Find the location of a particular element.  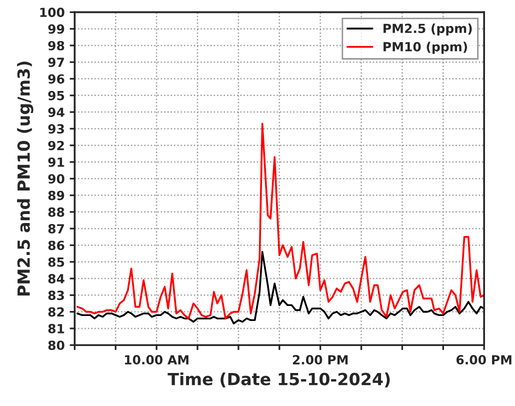

y-tick-label: 89 is located at coordinates (56, 195).